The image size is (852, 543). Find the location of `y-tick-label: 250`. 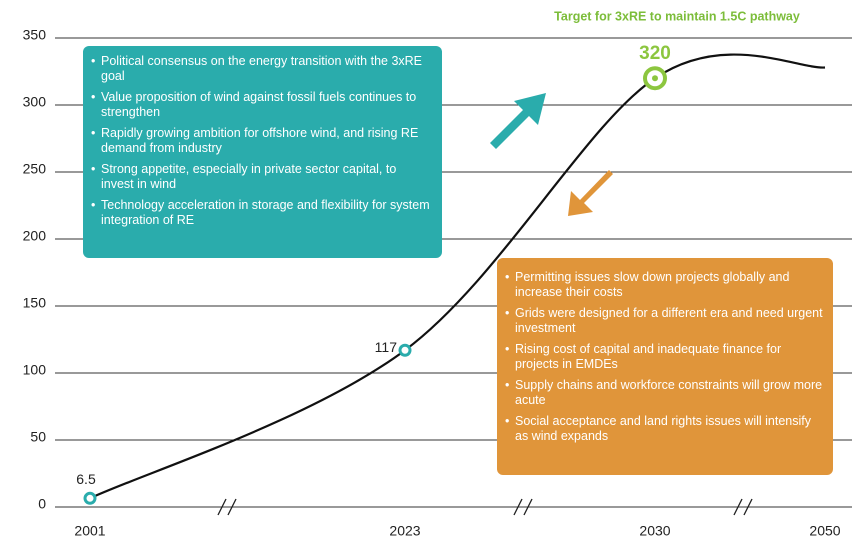

y-tick-label: 250 is located at coordinates (35, 169).